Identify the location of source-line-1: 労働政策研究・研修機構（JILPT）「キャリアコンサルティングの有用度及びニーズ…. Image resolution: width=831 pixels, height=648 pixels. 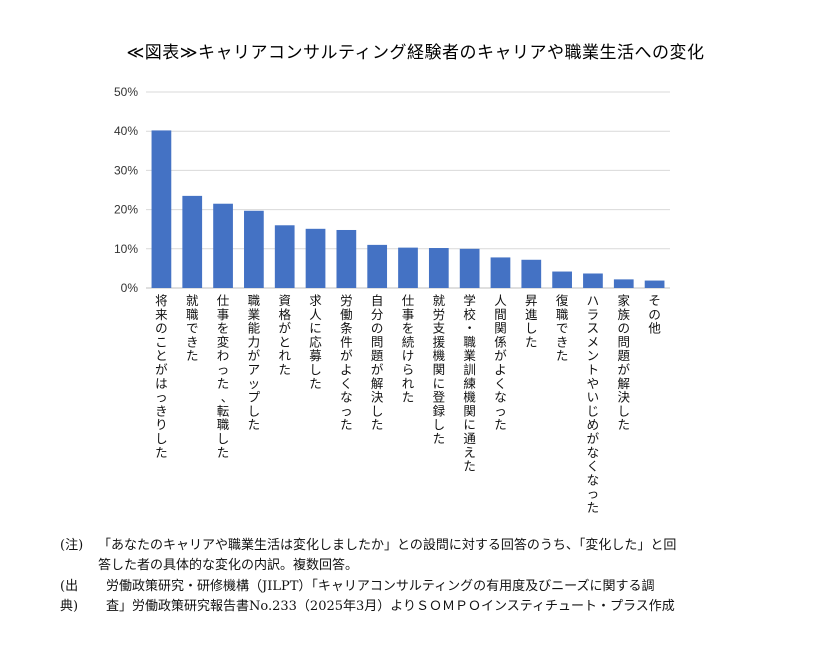
(380, 586).